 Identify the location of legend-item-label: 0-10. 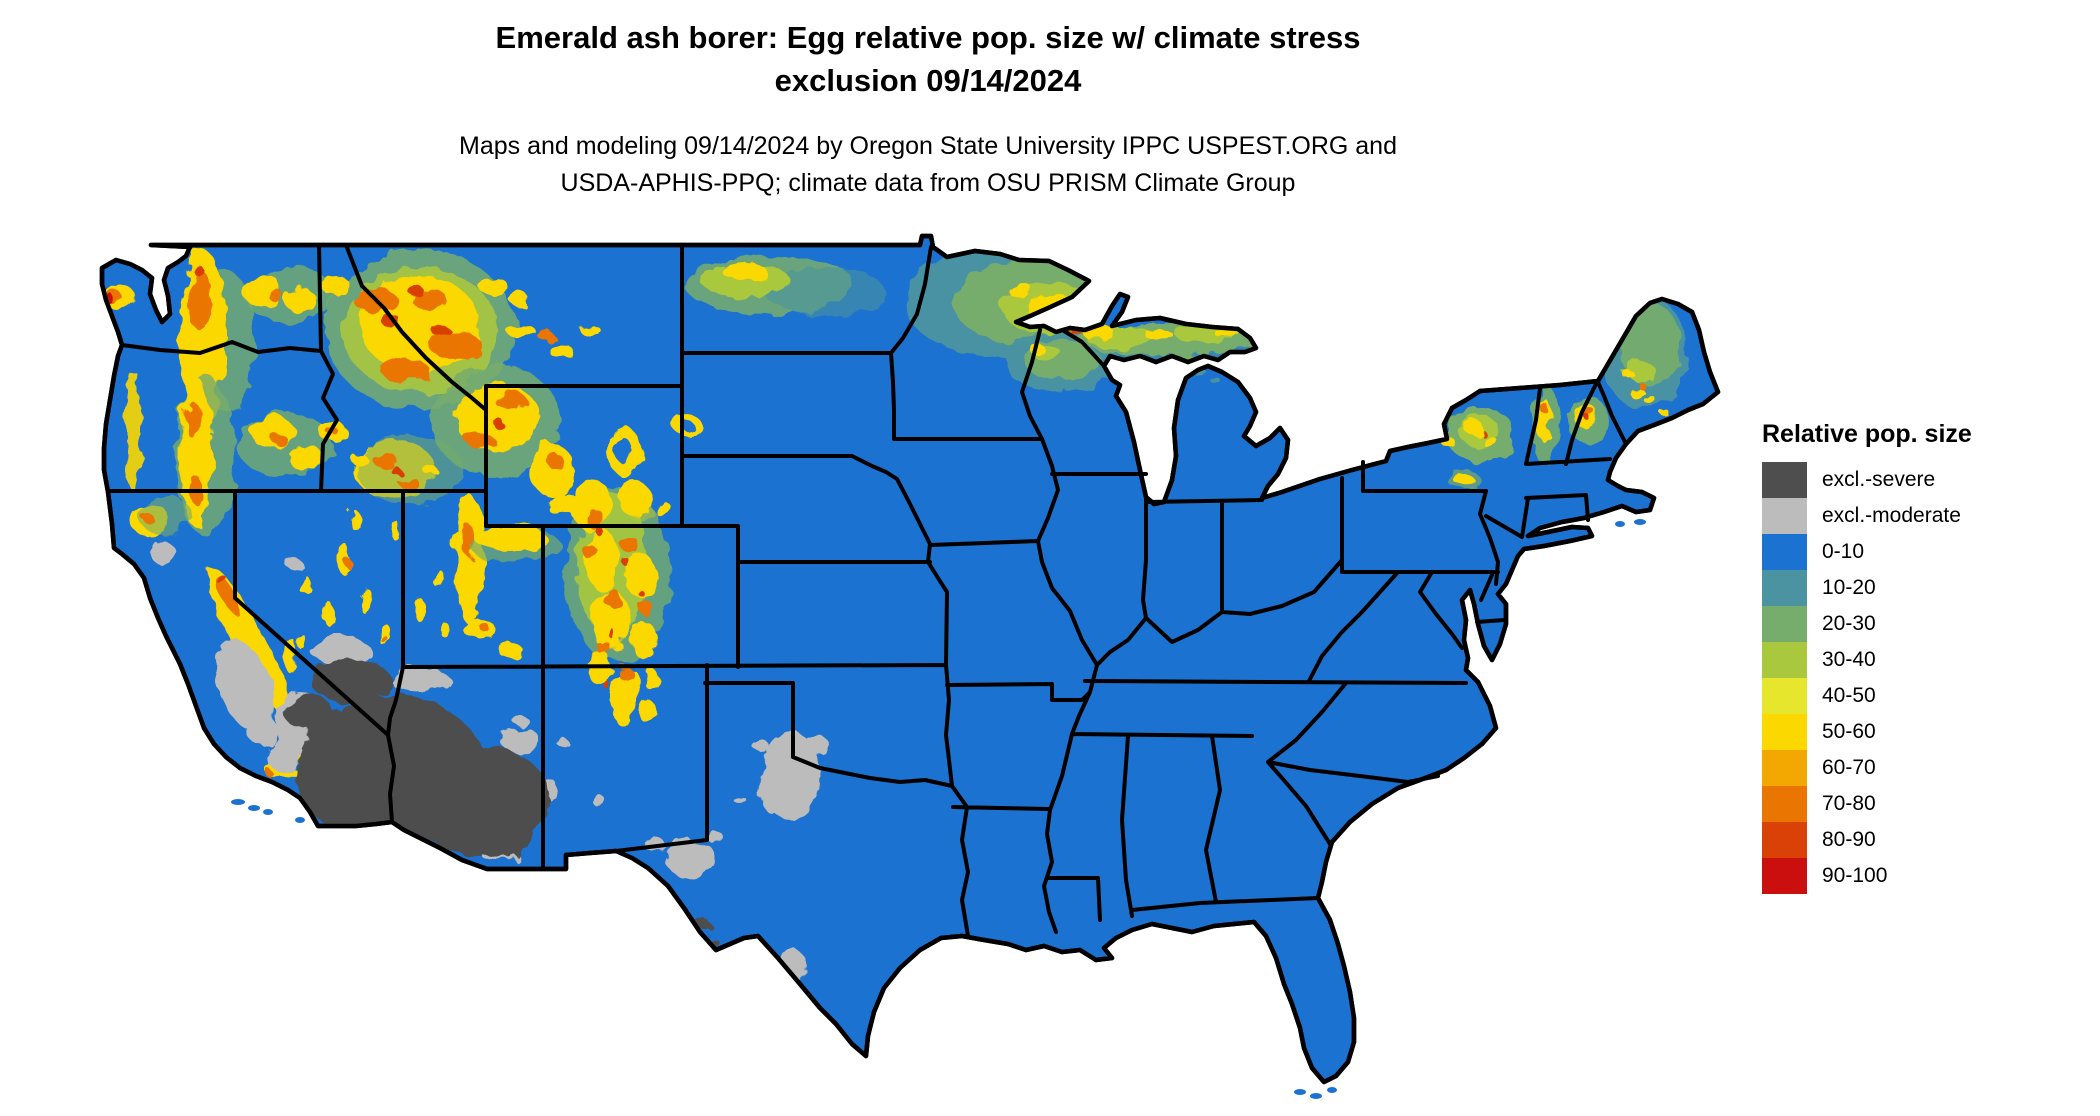
(1843, 551).